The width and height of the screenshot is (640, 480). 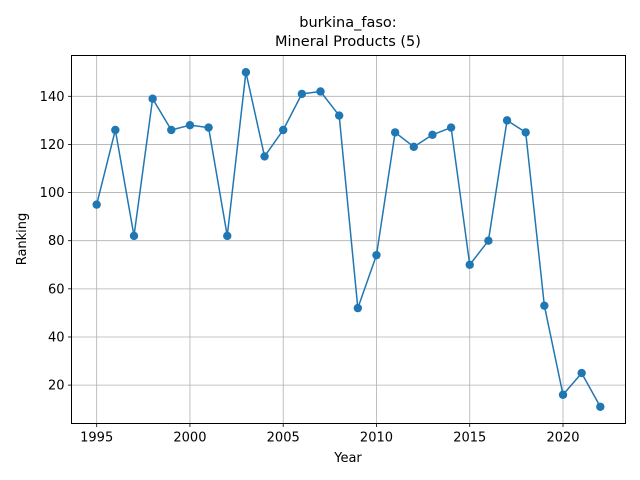 What do you see at coordinates (96, 438) in the screenshot?
I see `x-tick-label: 1995` at bounding box center [96, 438].